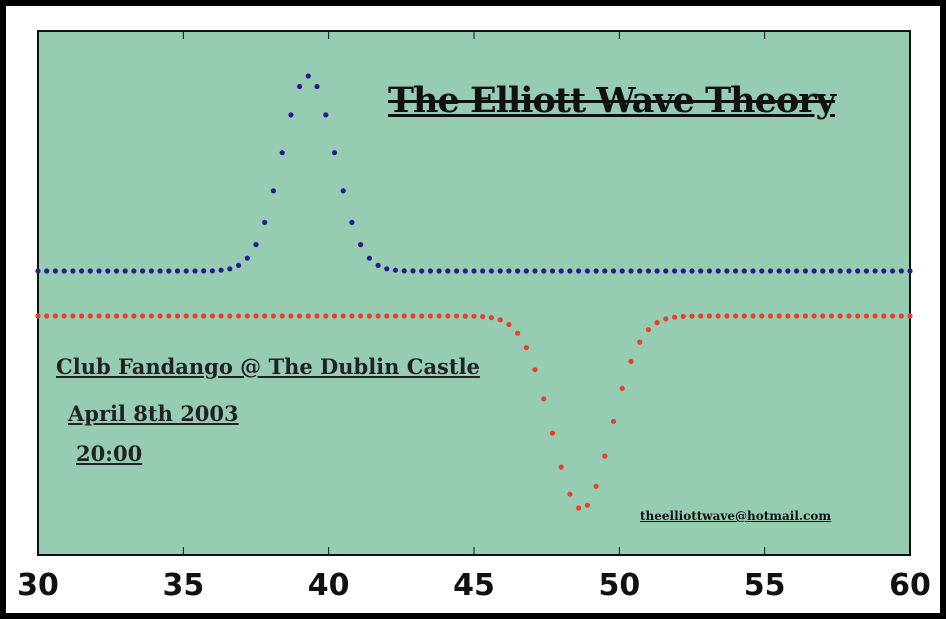 Image resolution: width=946 pixels, height=619 pixels. Describe the element at coordinates (736, 516) in the screenshot. I see `email-link: theelliottwave@hotmail.com` at that location.